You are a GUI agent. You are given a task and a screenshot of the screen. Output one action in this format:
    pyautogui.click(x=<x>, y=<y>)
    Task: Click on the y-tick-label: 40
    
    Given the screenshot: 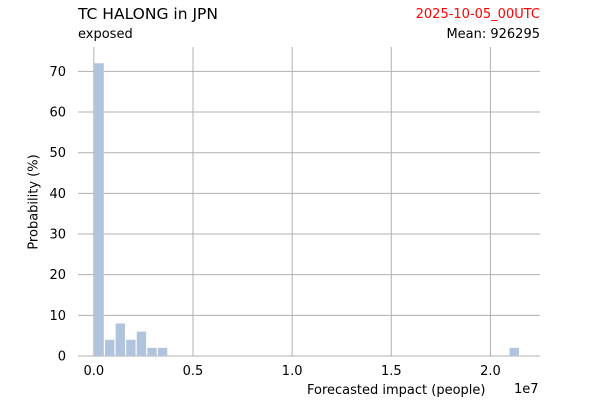 What is the action you would take?
    pyautogui.click(x=57, y=194)
    